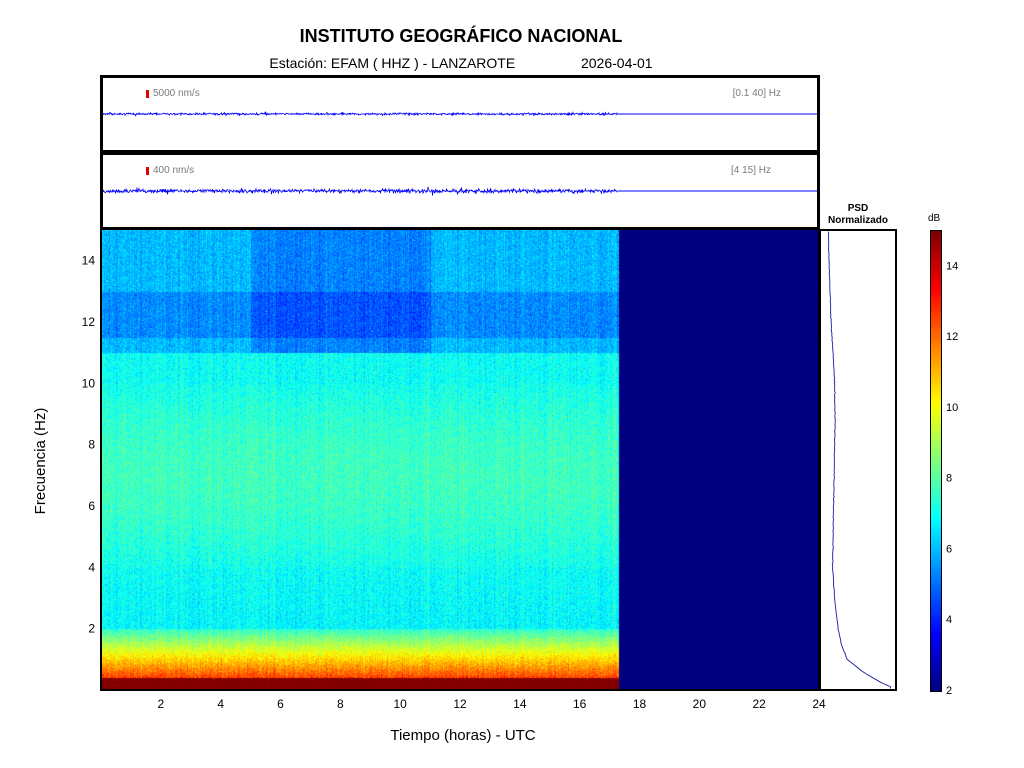 The width and height of the screenshot is (1024, 768). I want to click on colorbar-unit: dB, so click(934, 218).